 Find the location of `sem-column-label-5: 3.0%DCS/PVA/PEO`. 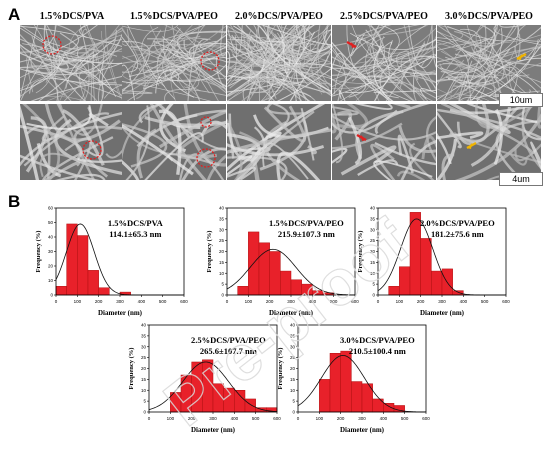

sem-column-label-5: 3.0%DCS/PVA/PEO is located at coordinates (489, 16).